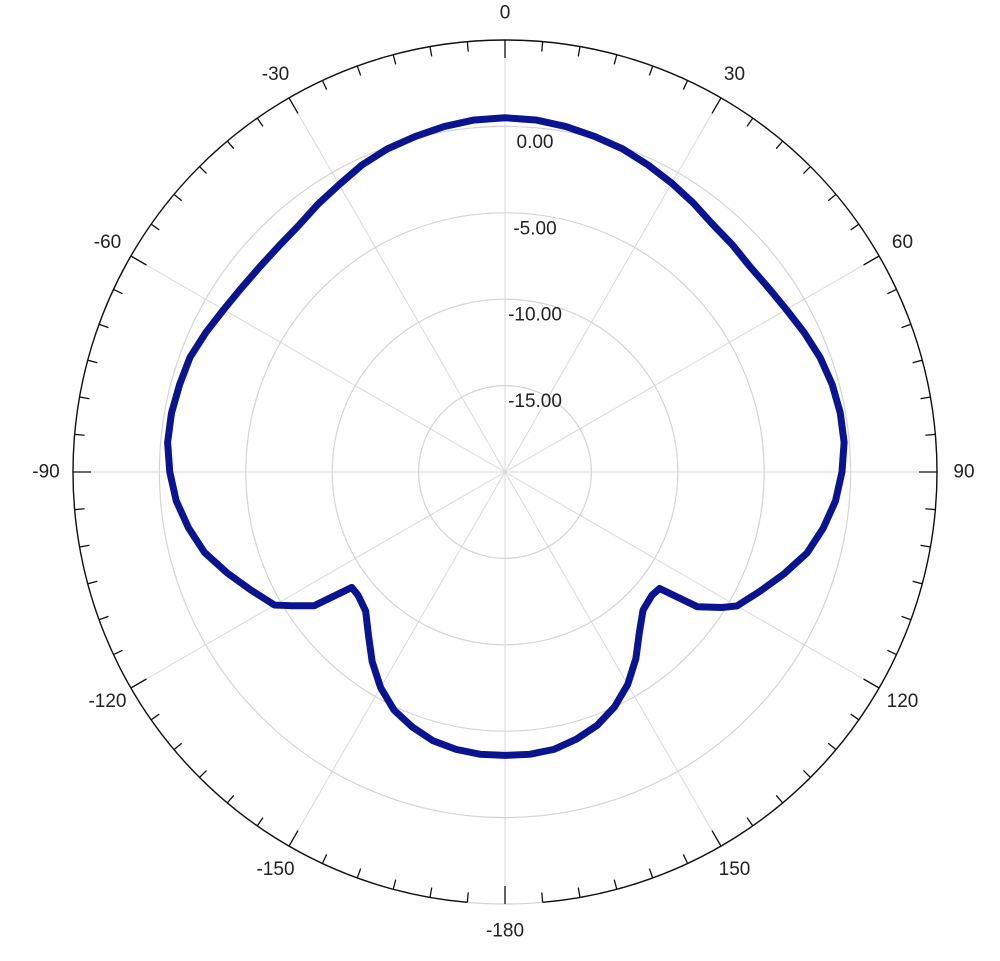  I want to click on angle-label: 150, so click(735, 869).